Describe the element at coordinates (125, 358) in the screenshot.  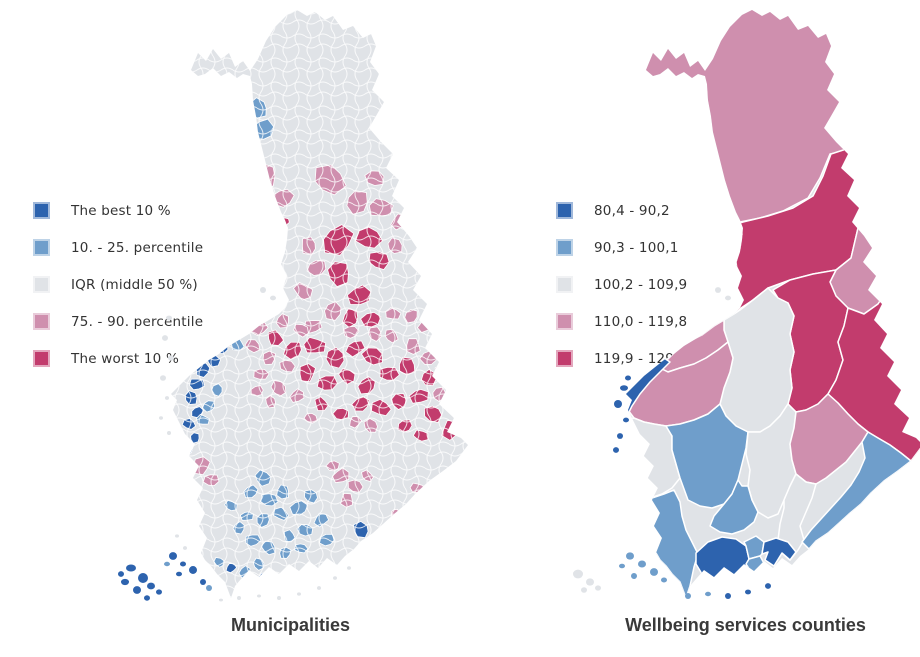
I see `legend-label-worst: The worst 10 %` at that location.